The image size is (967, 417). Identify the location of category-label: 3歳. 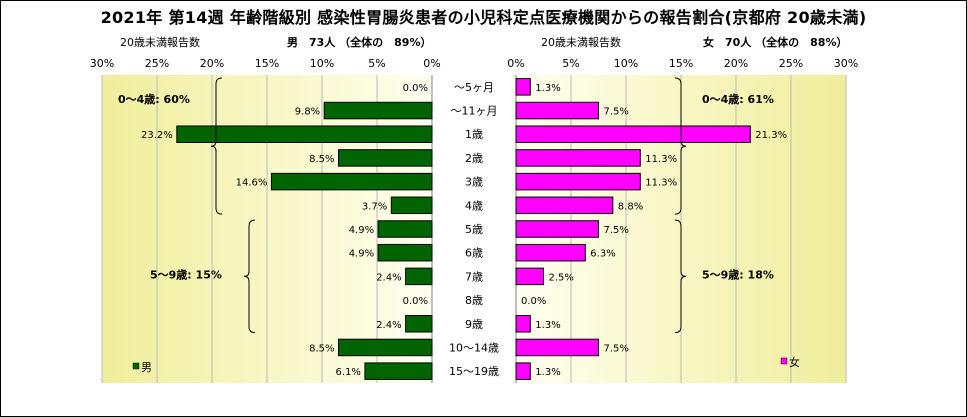
(474, 182).